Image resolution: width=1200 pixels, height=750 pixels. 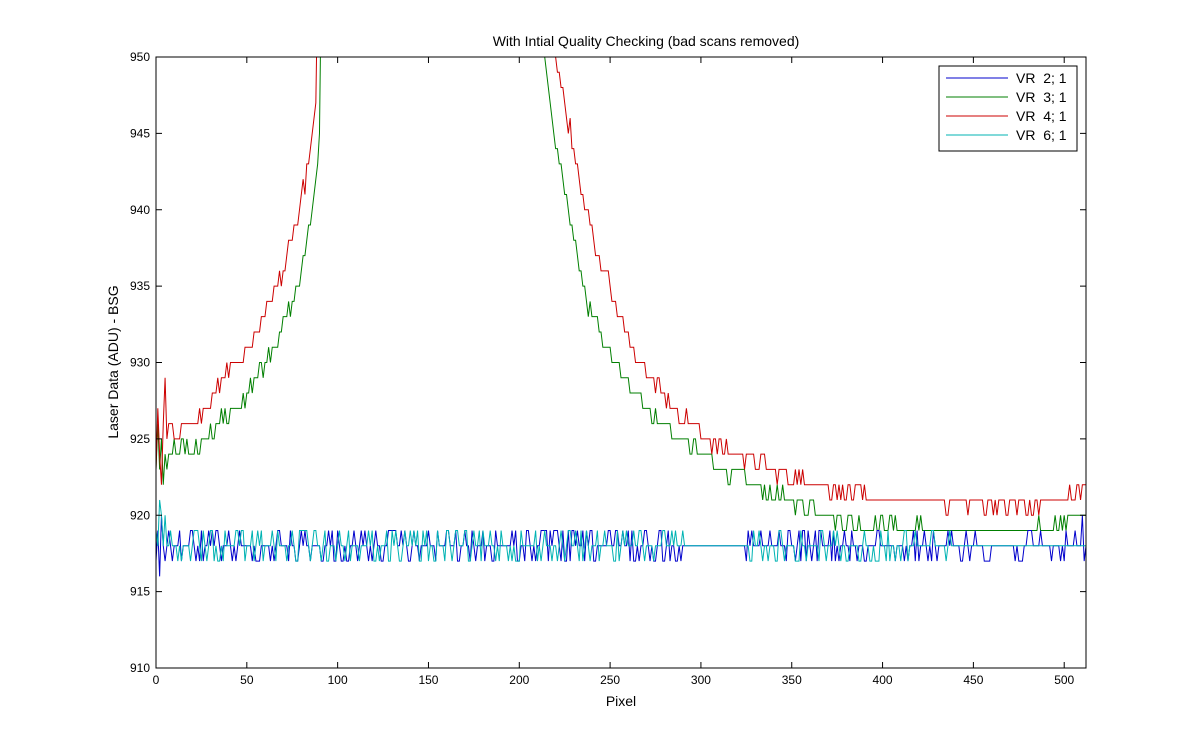 What do you see at coordinates (140, 133) in the screenshot?
I see `y-tick-label: 945` at bounding box center [140, 133].